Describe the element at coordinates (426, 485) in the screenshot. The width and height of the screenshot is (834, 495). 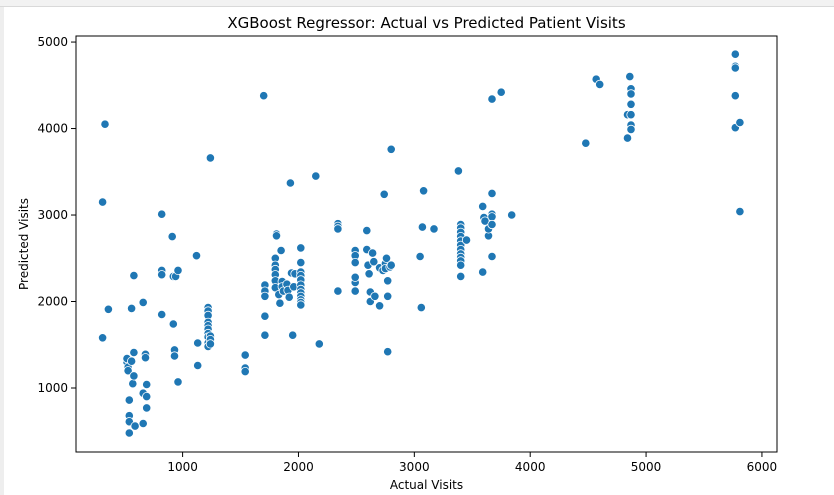
I see `x-axis-label: Actual Visits` at that location.